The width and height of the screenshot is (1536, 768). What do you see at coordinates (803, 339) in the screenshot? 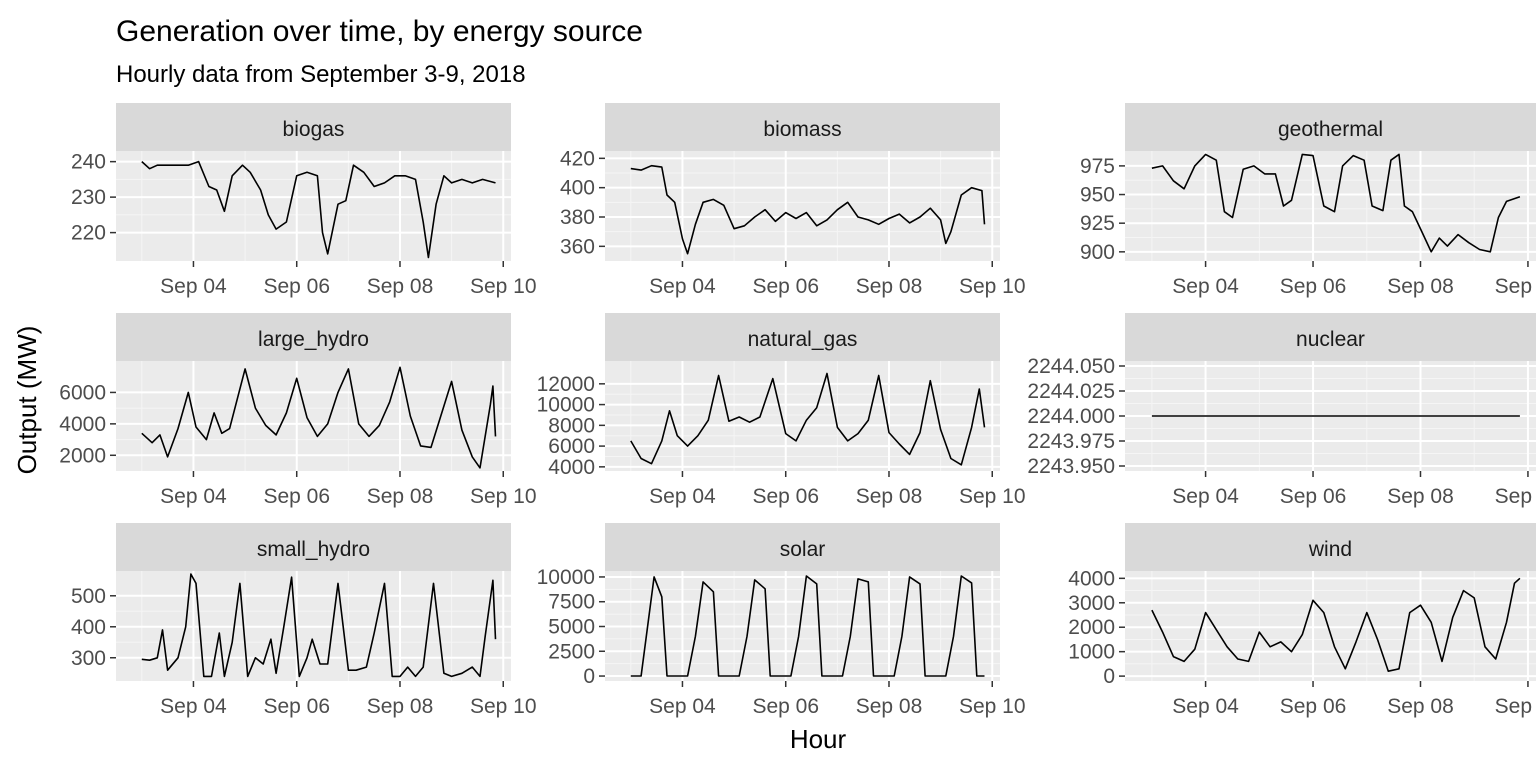
I see `facet-strip-label: natural_gas` at bounding box center [803, 339].